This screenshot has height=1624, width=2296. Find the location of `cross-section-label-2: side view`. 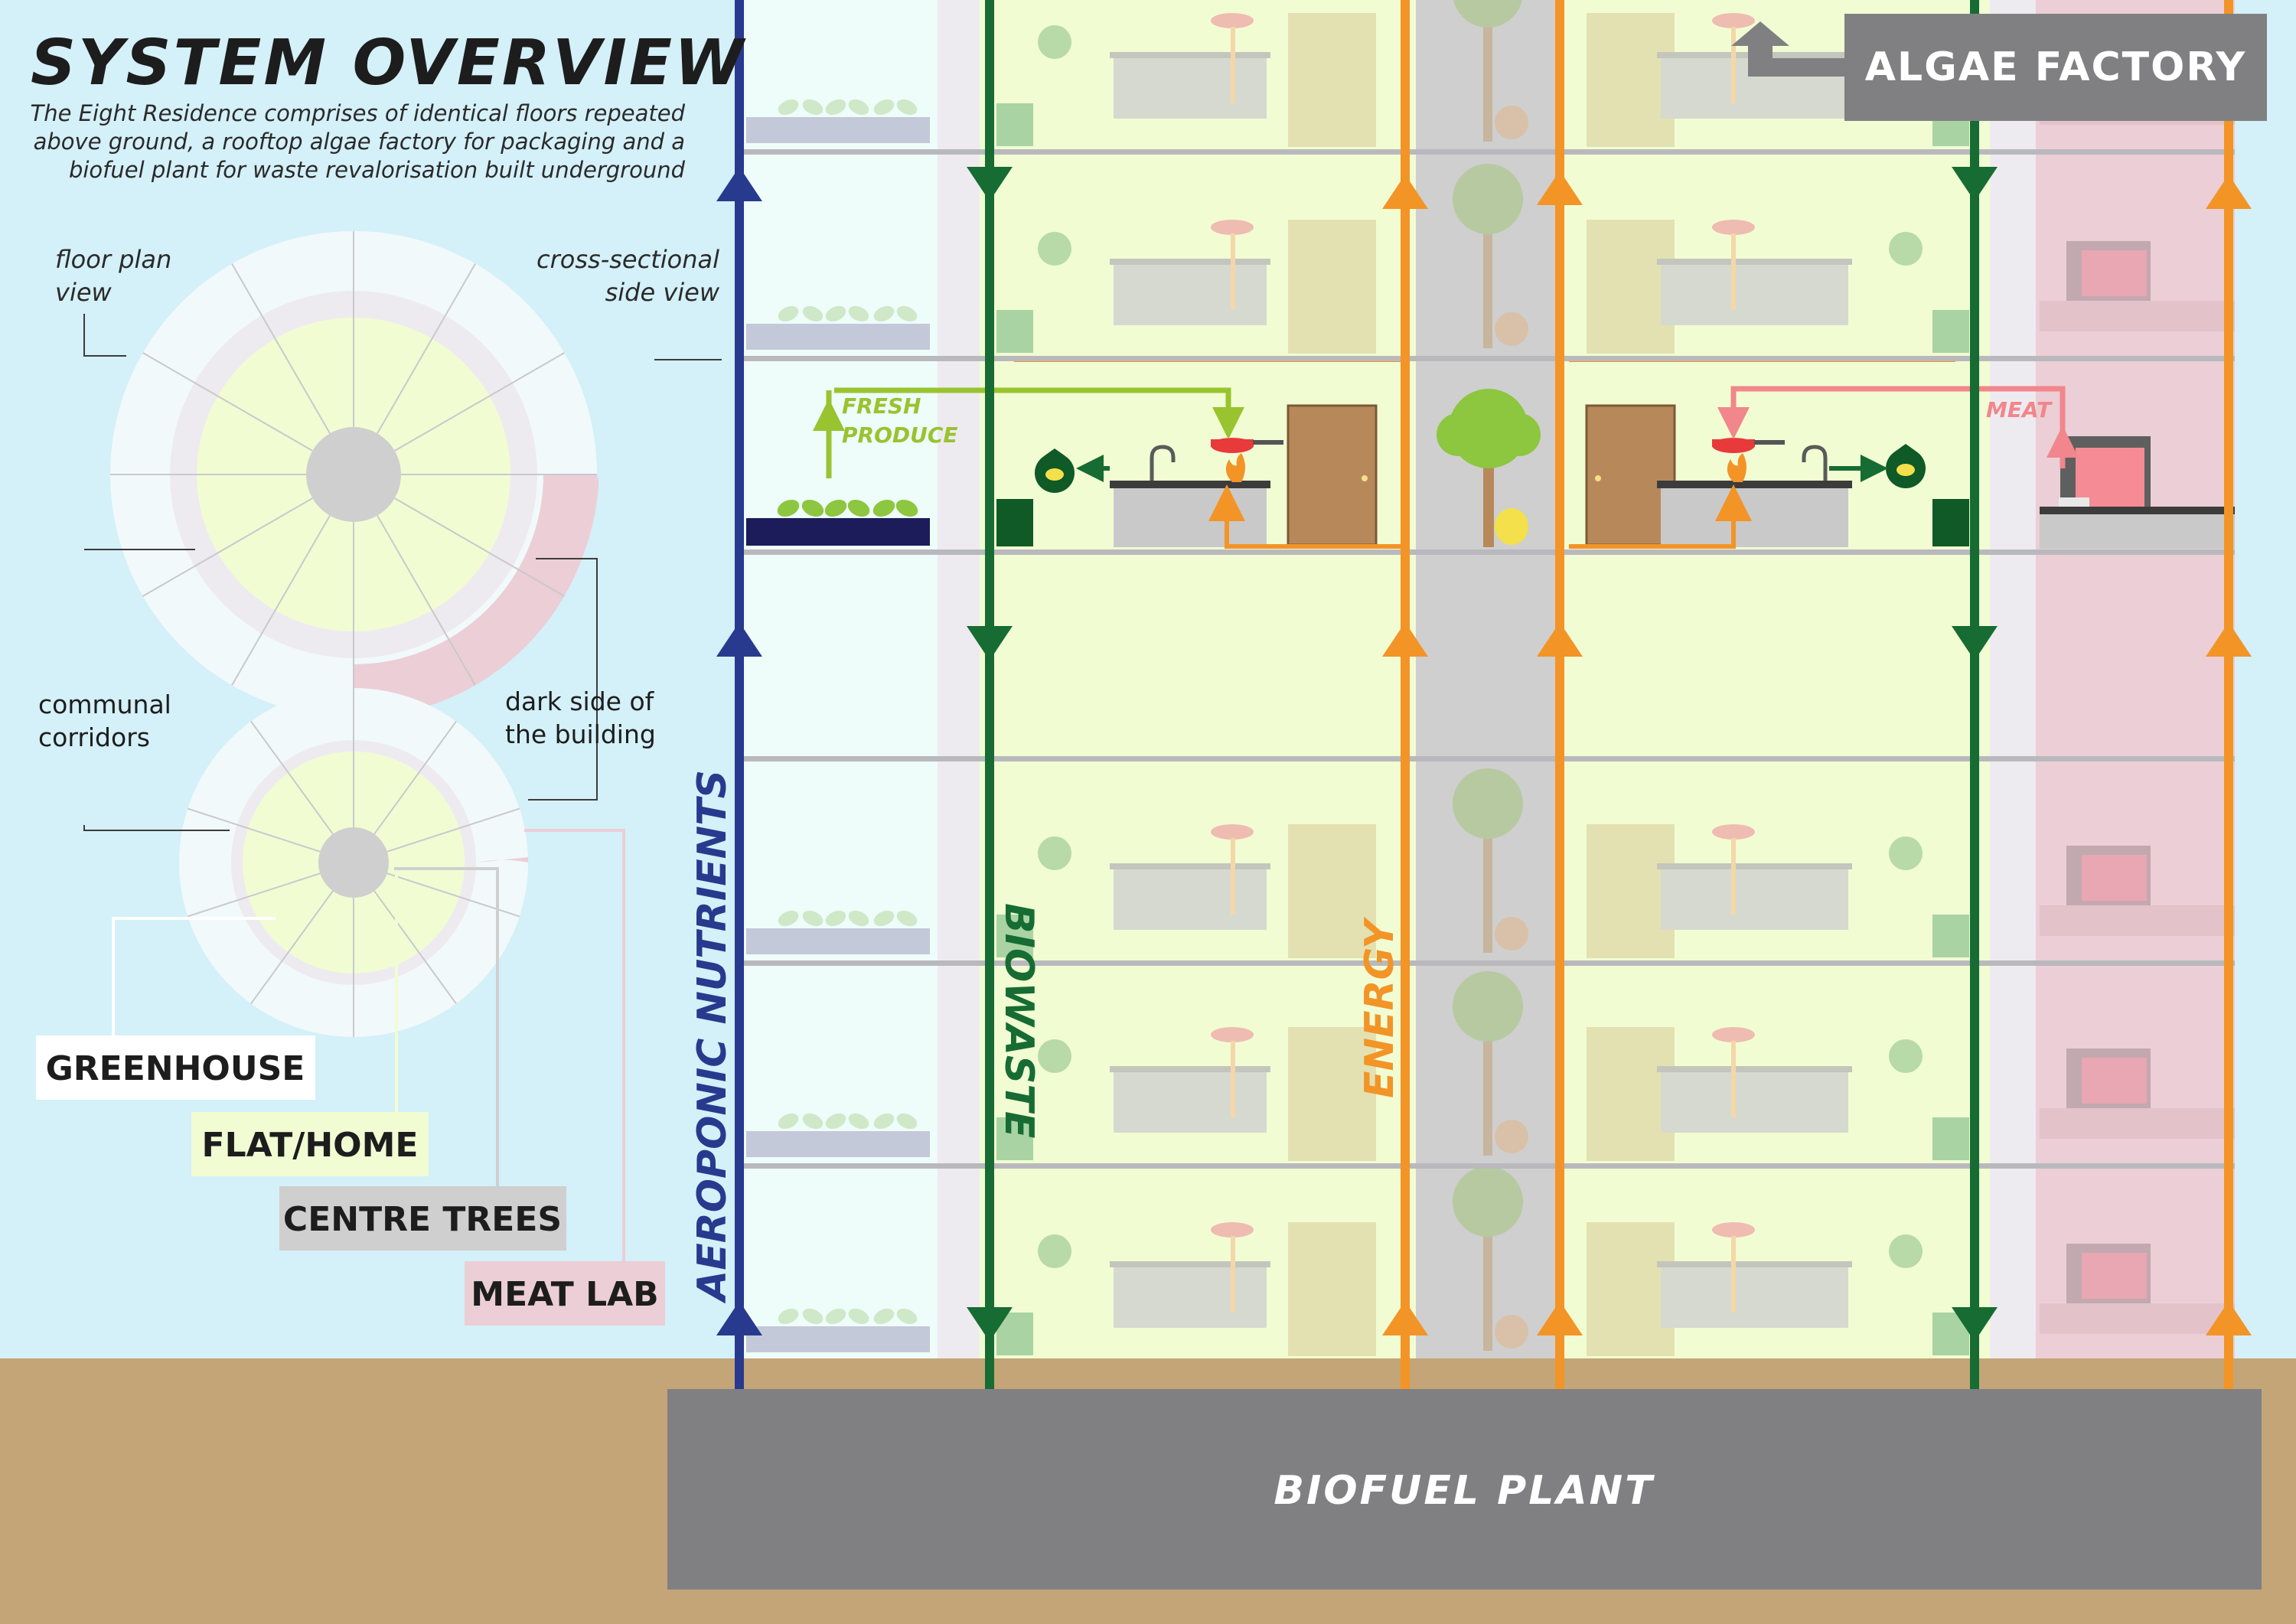

cross-section-label-2: side view is located at coordinates (662, 293).